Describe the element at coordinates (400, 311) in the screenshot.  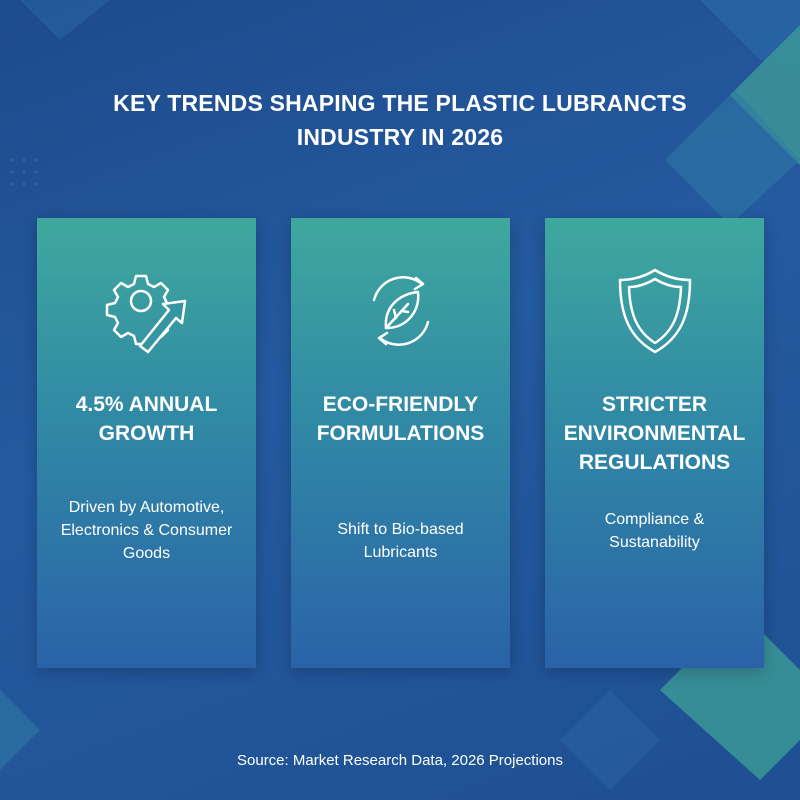
I see `leaf-cycle-icon` at that location.